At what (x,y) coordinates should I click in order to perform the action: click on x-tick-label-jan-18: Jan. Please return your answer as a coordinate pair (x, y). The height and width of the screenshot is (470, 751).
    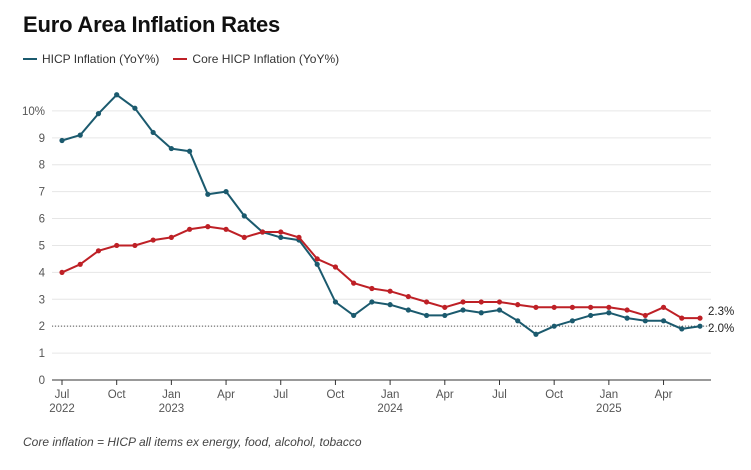
    Looking at the image, I should click on (390, 395).